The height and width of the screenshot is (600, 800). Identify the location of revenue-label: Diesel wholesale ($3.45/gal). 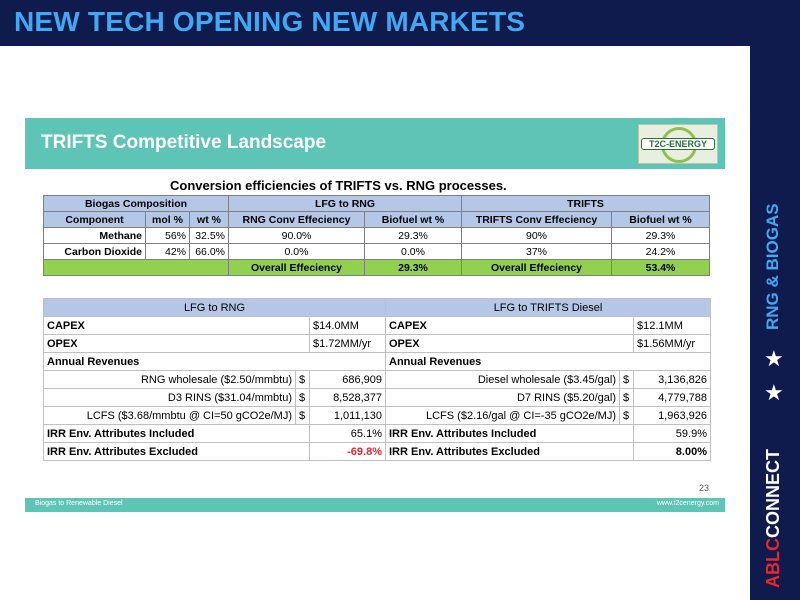
(502, 379).